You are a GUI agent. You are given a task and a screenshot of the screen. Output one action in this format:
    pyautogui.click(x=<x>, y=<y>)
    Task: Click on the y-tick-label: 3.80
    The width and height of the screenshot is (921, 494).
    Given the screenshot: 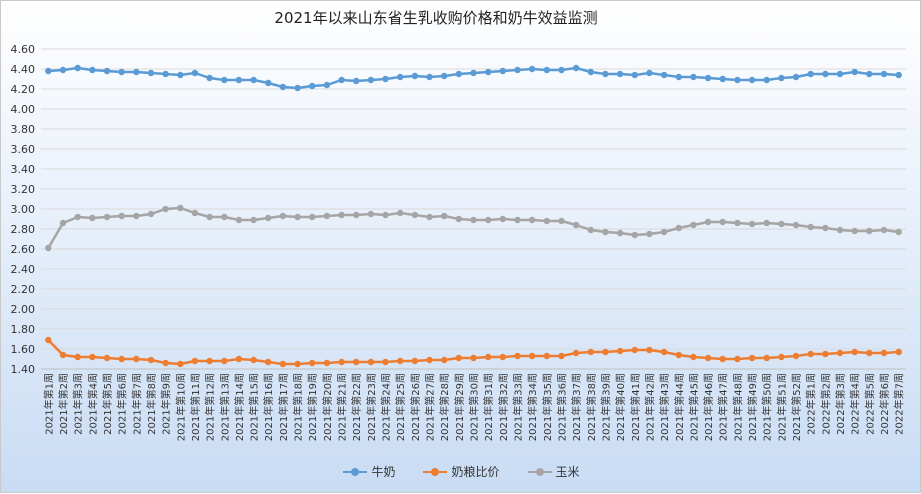 What is the action you would take?
    pyautogui.click(x=23, y=129)
    